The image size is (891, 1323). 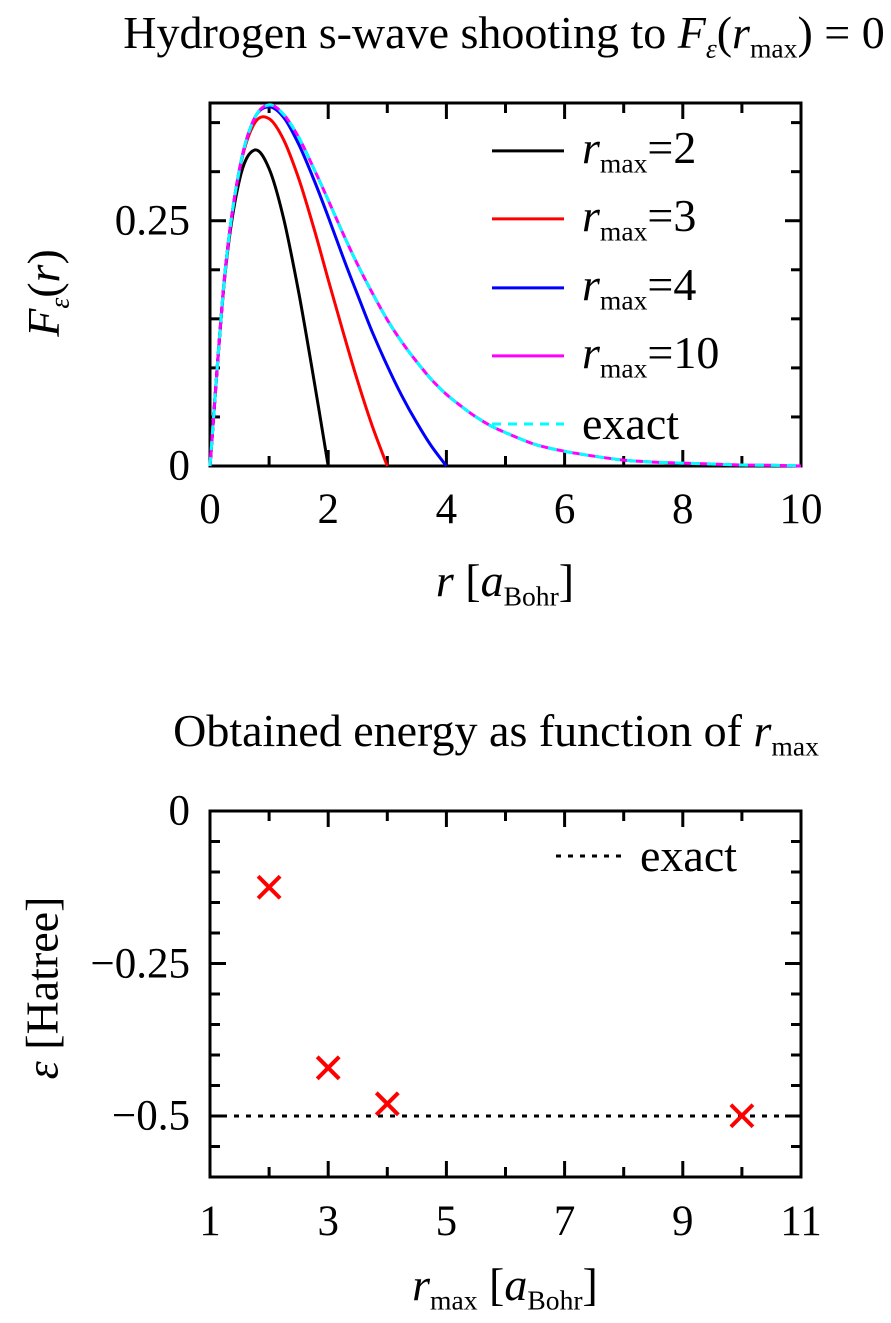 What do you see at coordinates (672, 147) in the screenshot?
I see `text-segment: =2` at bounding box center [672, 147].